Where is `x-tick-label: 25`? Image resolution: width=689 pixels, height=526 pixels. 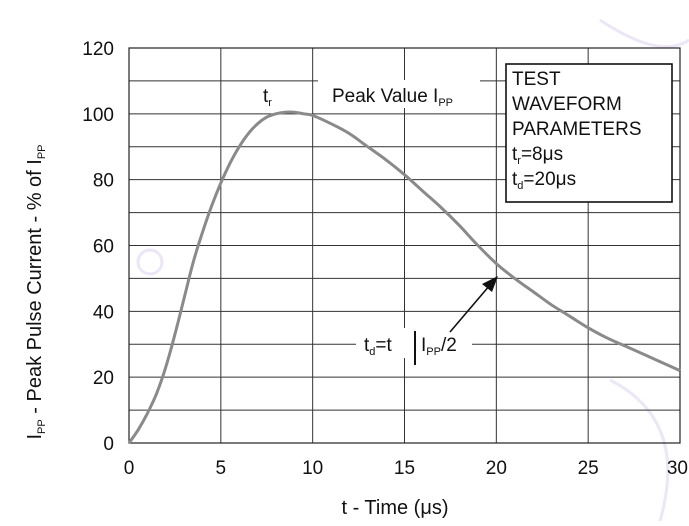 x-tick-label: 25 is located at coordinates (588, 468).